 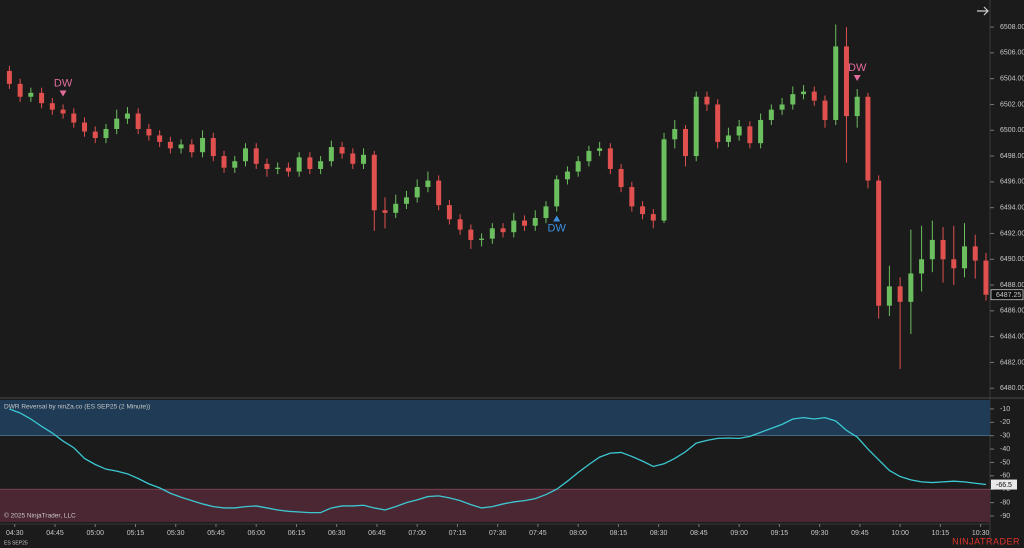 I want to click on x-tick-label: 07:45, so click(x=538, y=533).